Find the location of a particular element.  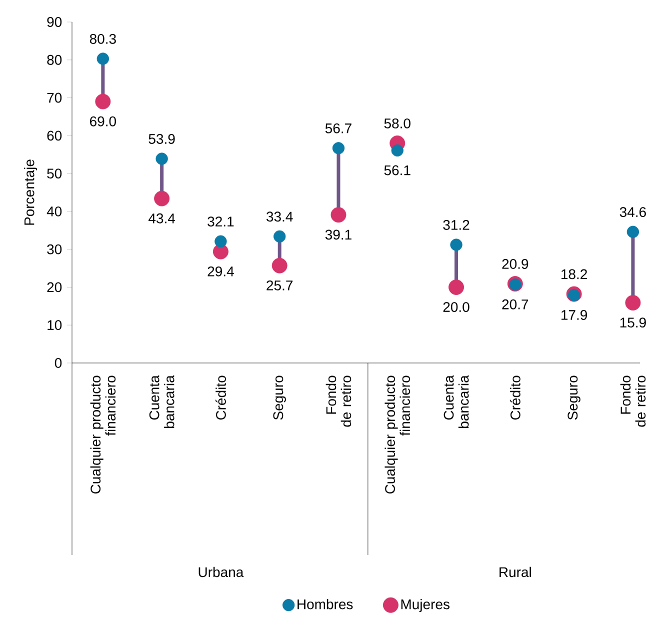

data-label: 31.2 is located at coordinates (456, 225).